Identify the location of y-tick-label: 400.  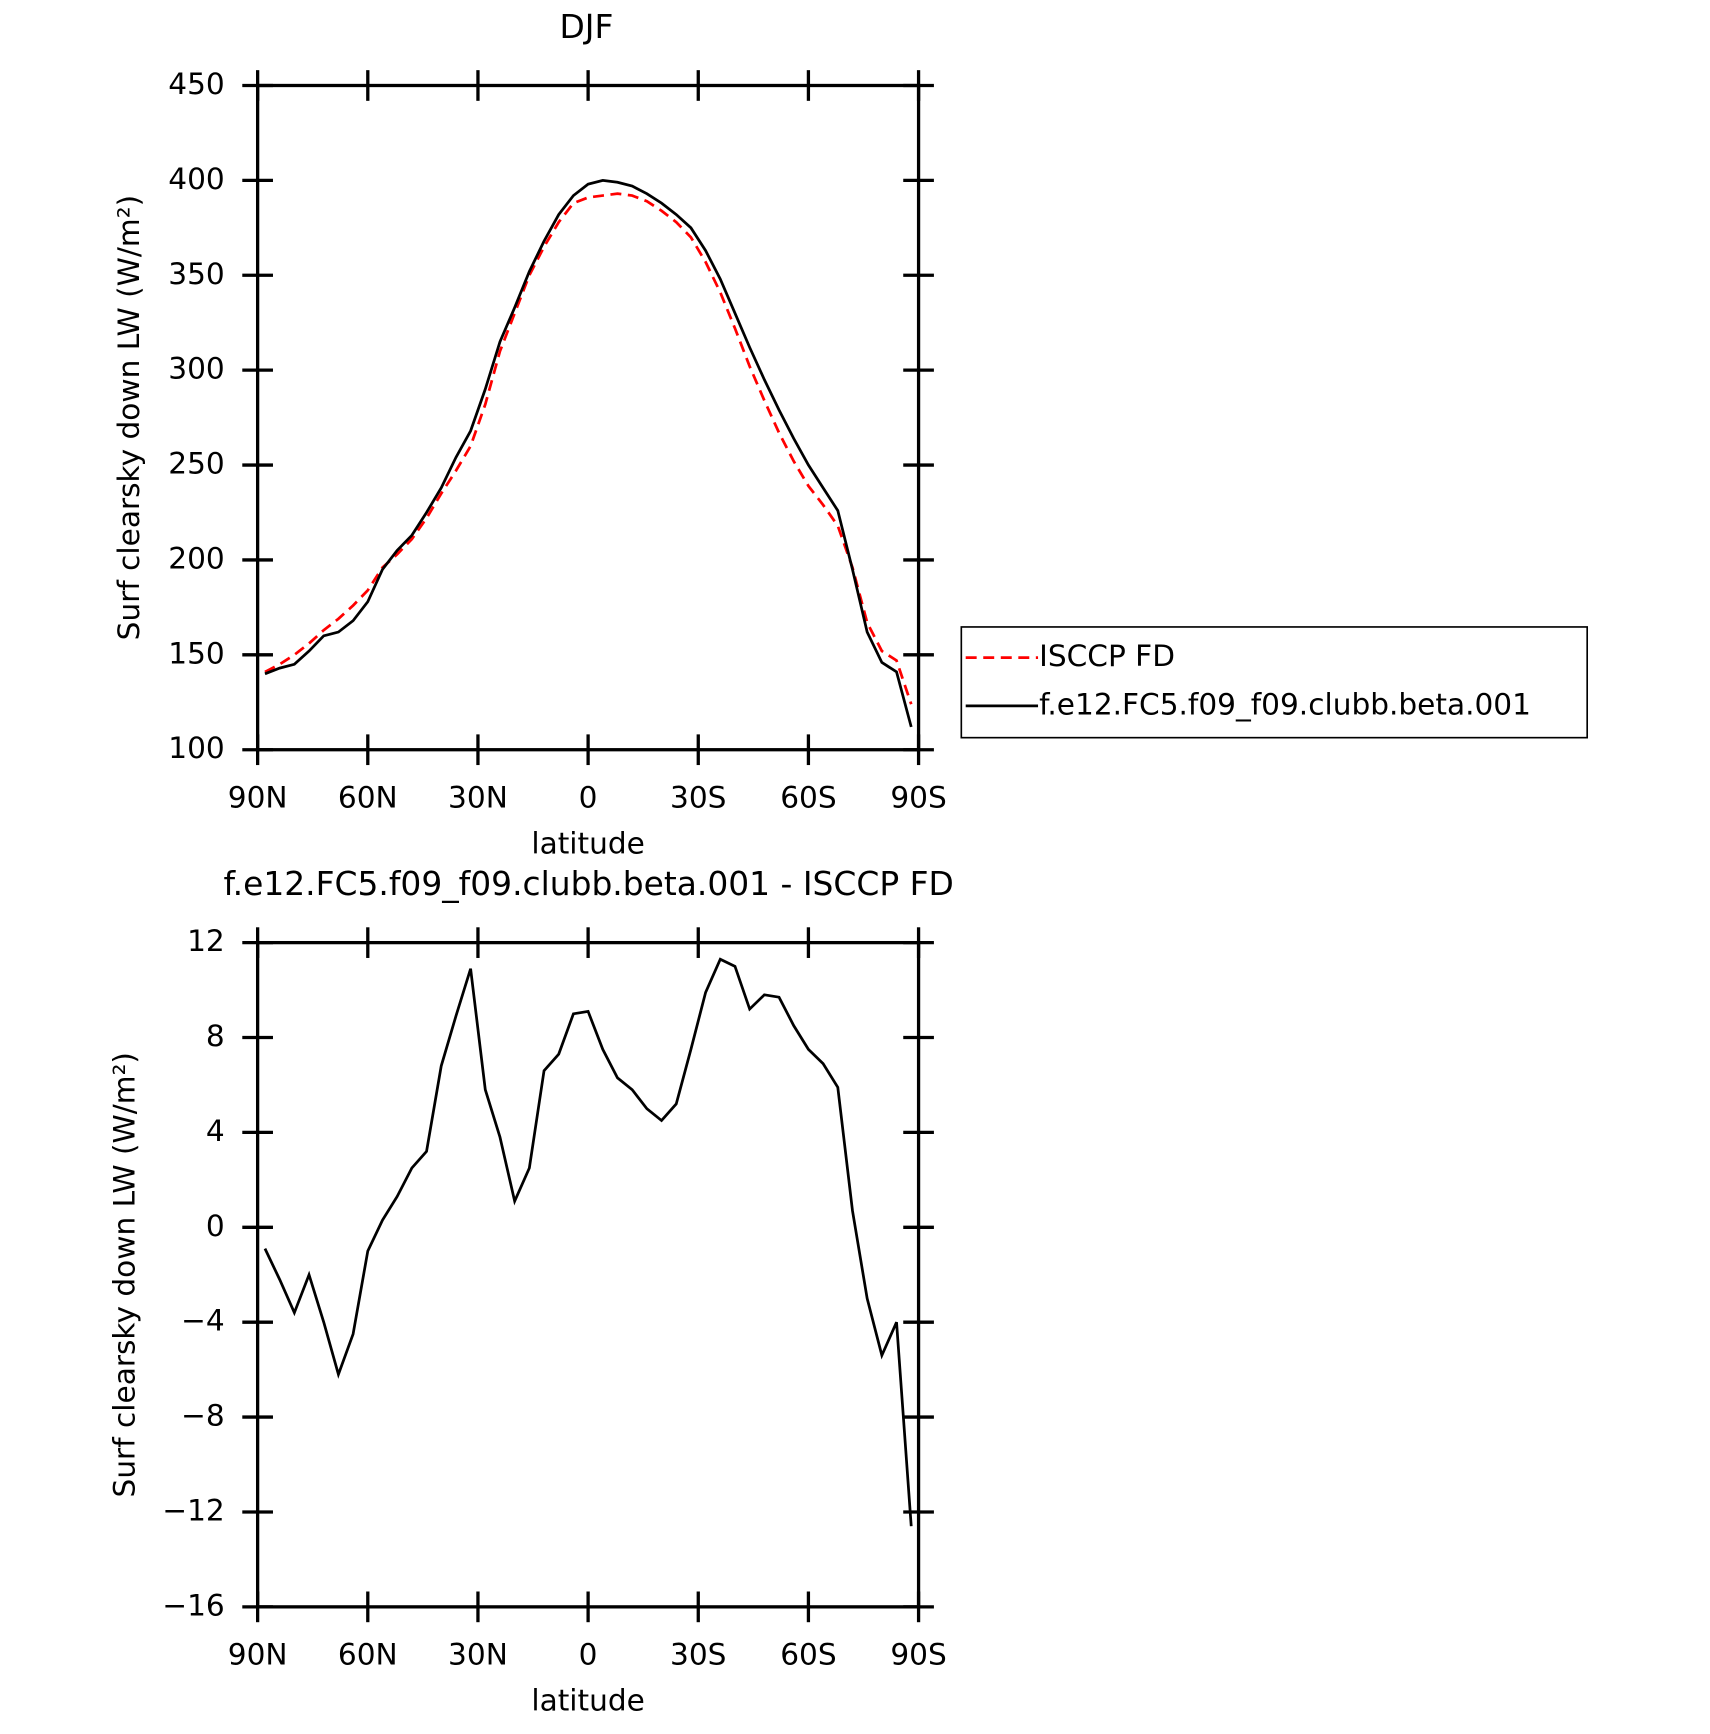
(196, 179).